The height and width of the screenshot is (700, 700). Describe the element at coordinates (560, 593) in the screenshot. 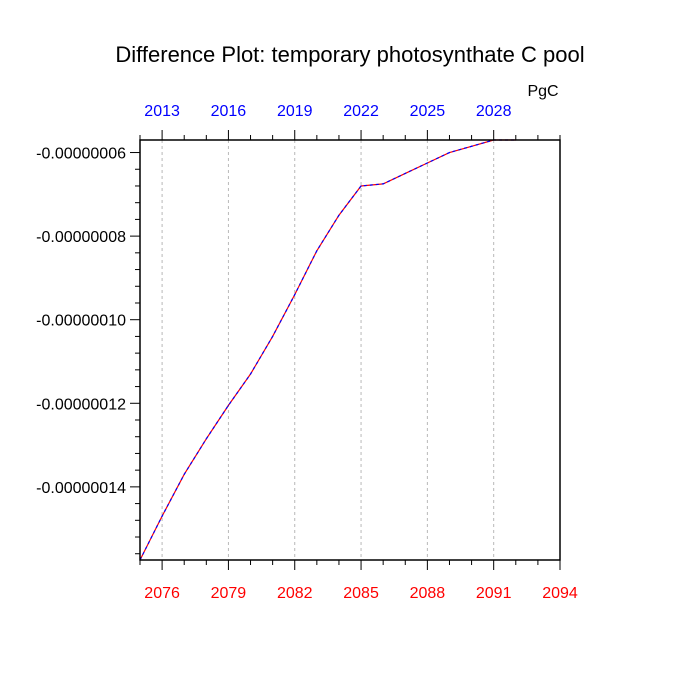

I see `x-bottom-tick-label: 2094` at that location.